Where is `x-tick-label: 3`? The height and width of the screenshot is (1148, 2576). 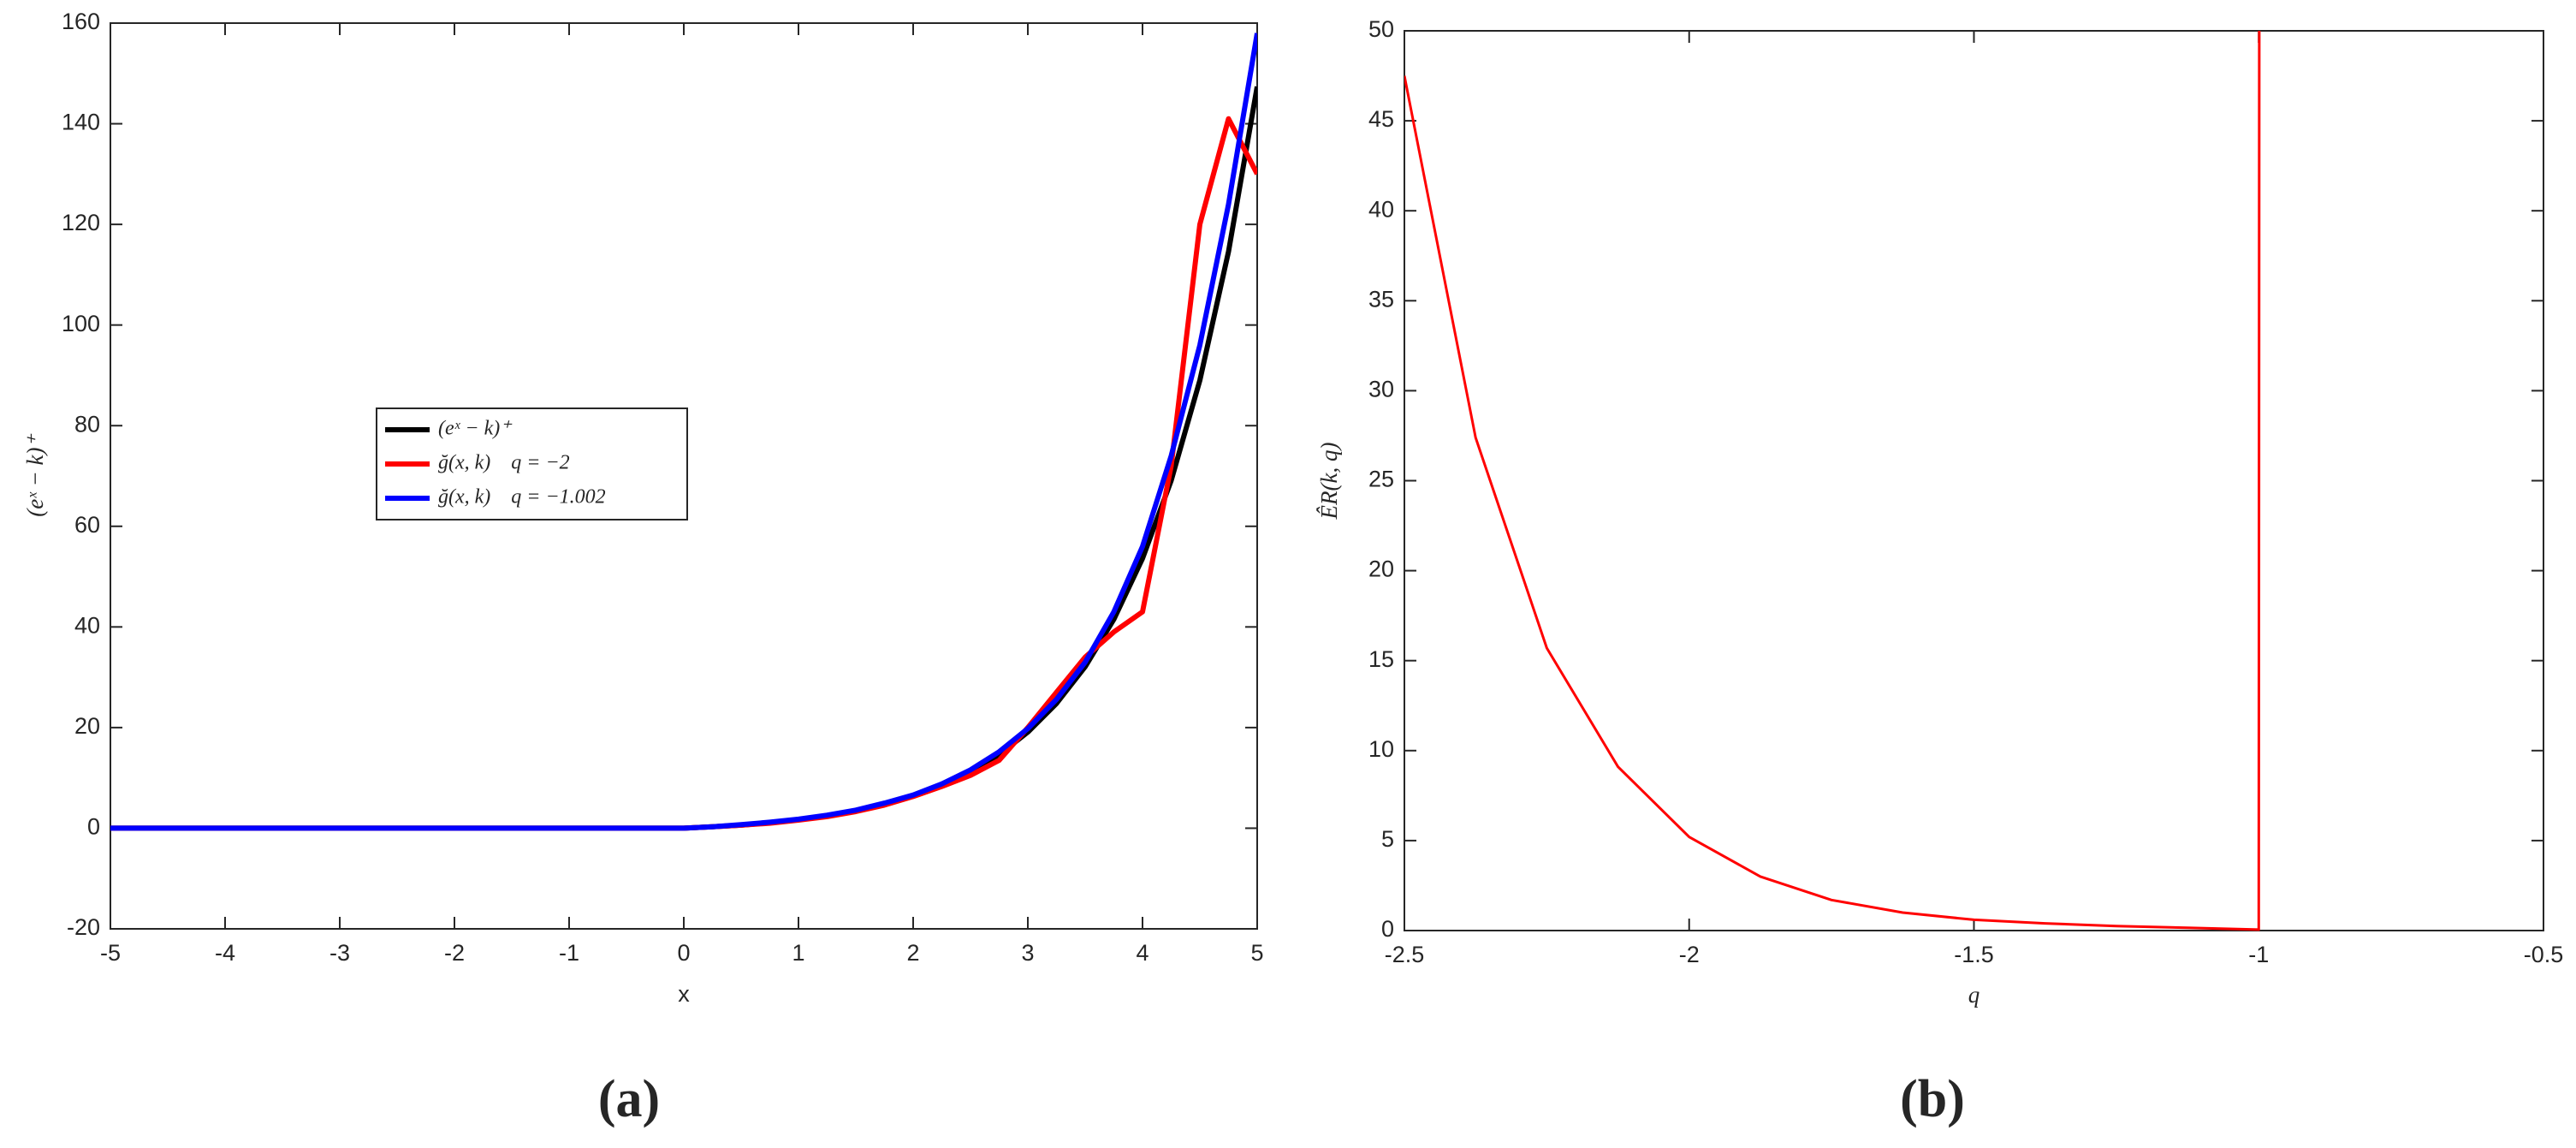
x-tick-label: 3 is located at coordinates (1027, 953).